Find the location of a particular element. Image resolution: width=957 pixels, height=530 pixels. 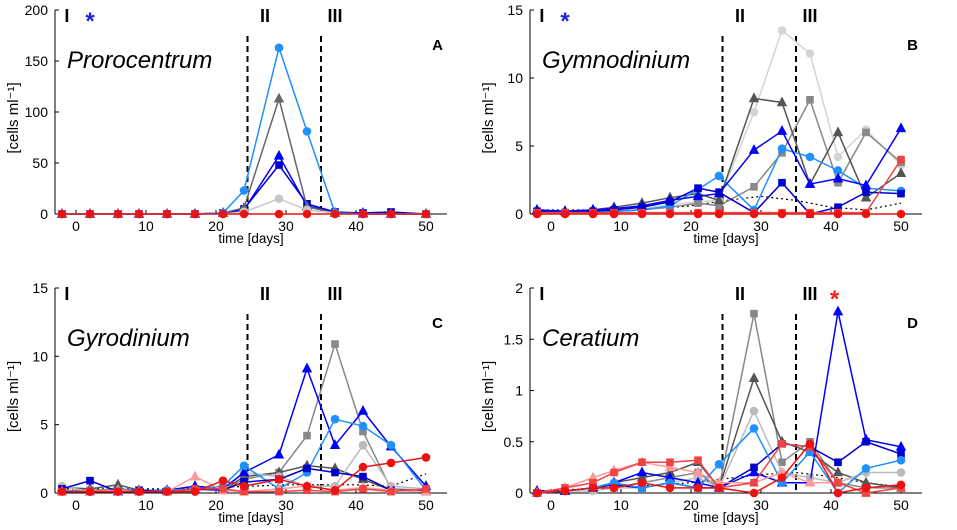

y-tick-label: 15 is located at coordinates (40, 288).